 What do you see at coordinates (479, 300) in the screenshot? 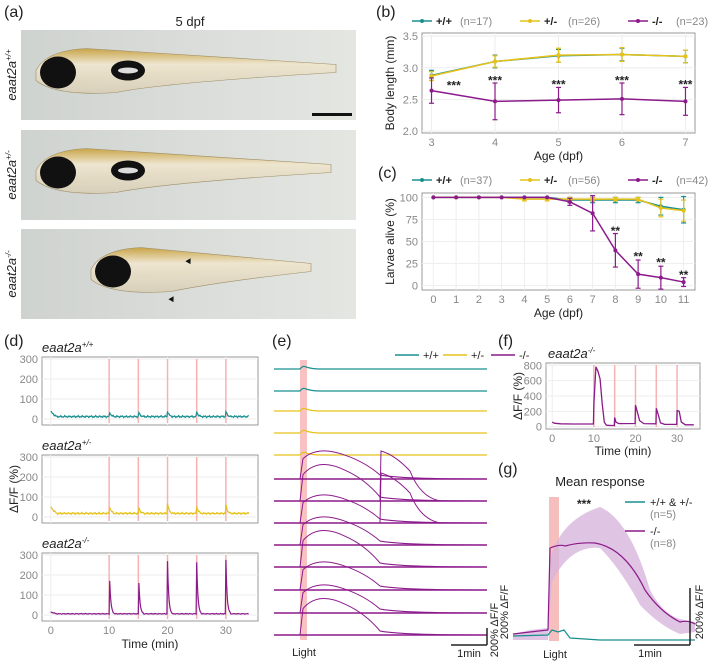
I see `x-tick-label: 2` at bounding box center [479, 300].